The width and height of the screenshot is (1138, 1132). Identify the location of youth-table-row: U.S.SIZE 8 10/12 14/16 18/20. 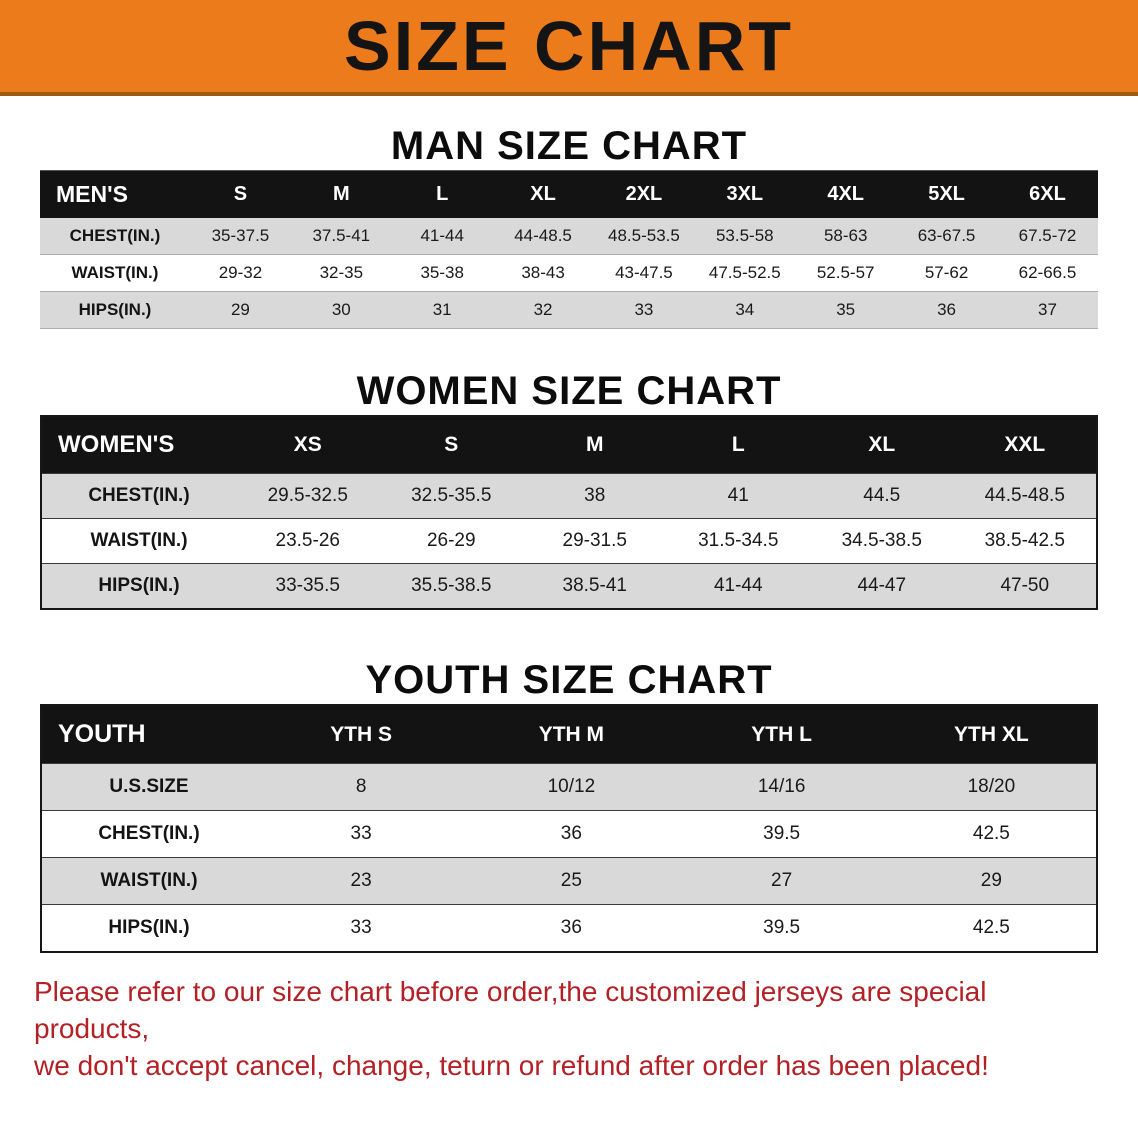
(569, 787).